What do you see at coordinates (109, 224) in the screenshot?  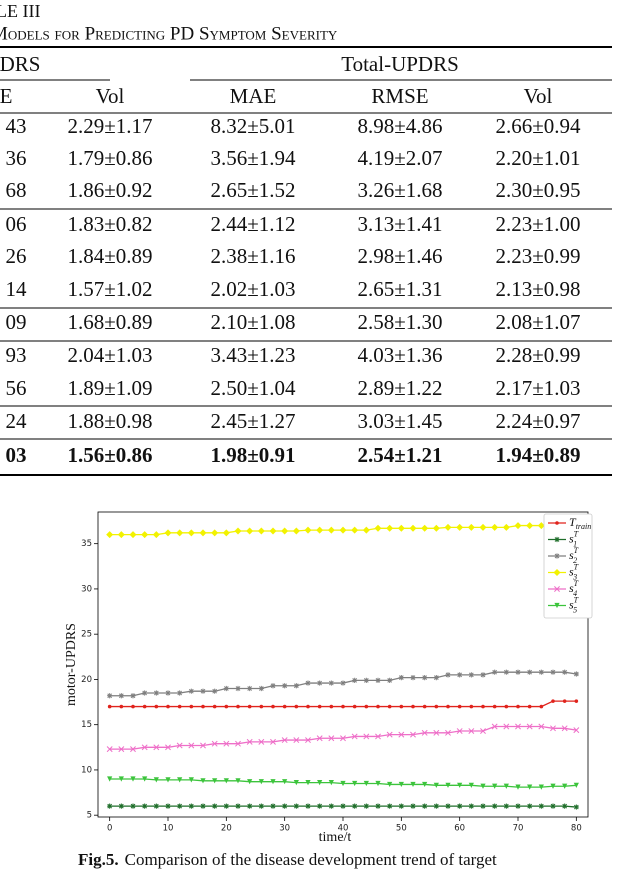 I see `table-cell: 1.83±0.82` at bounding box center [109, 224].